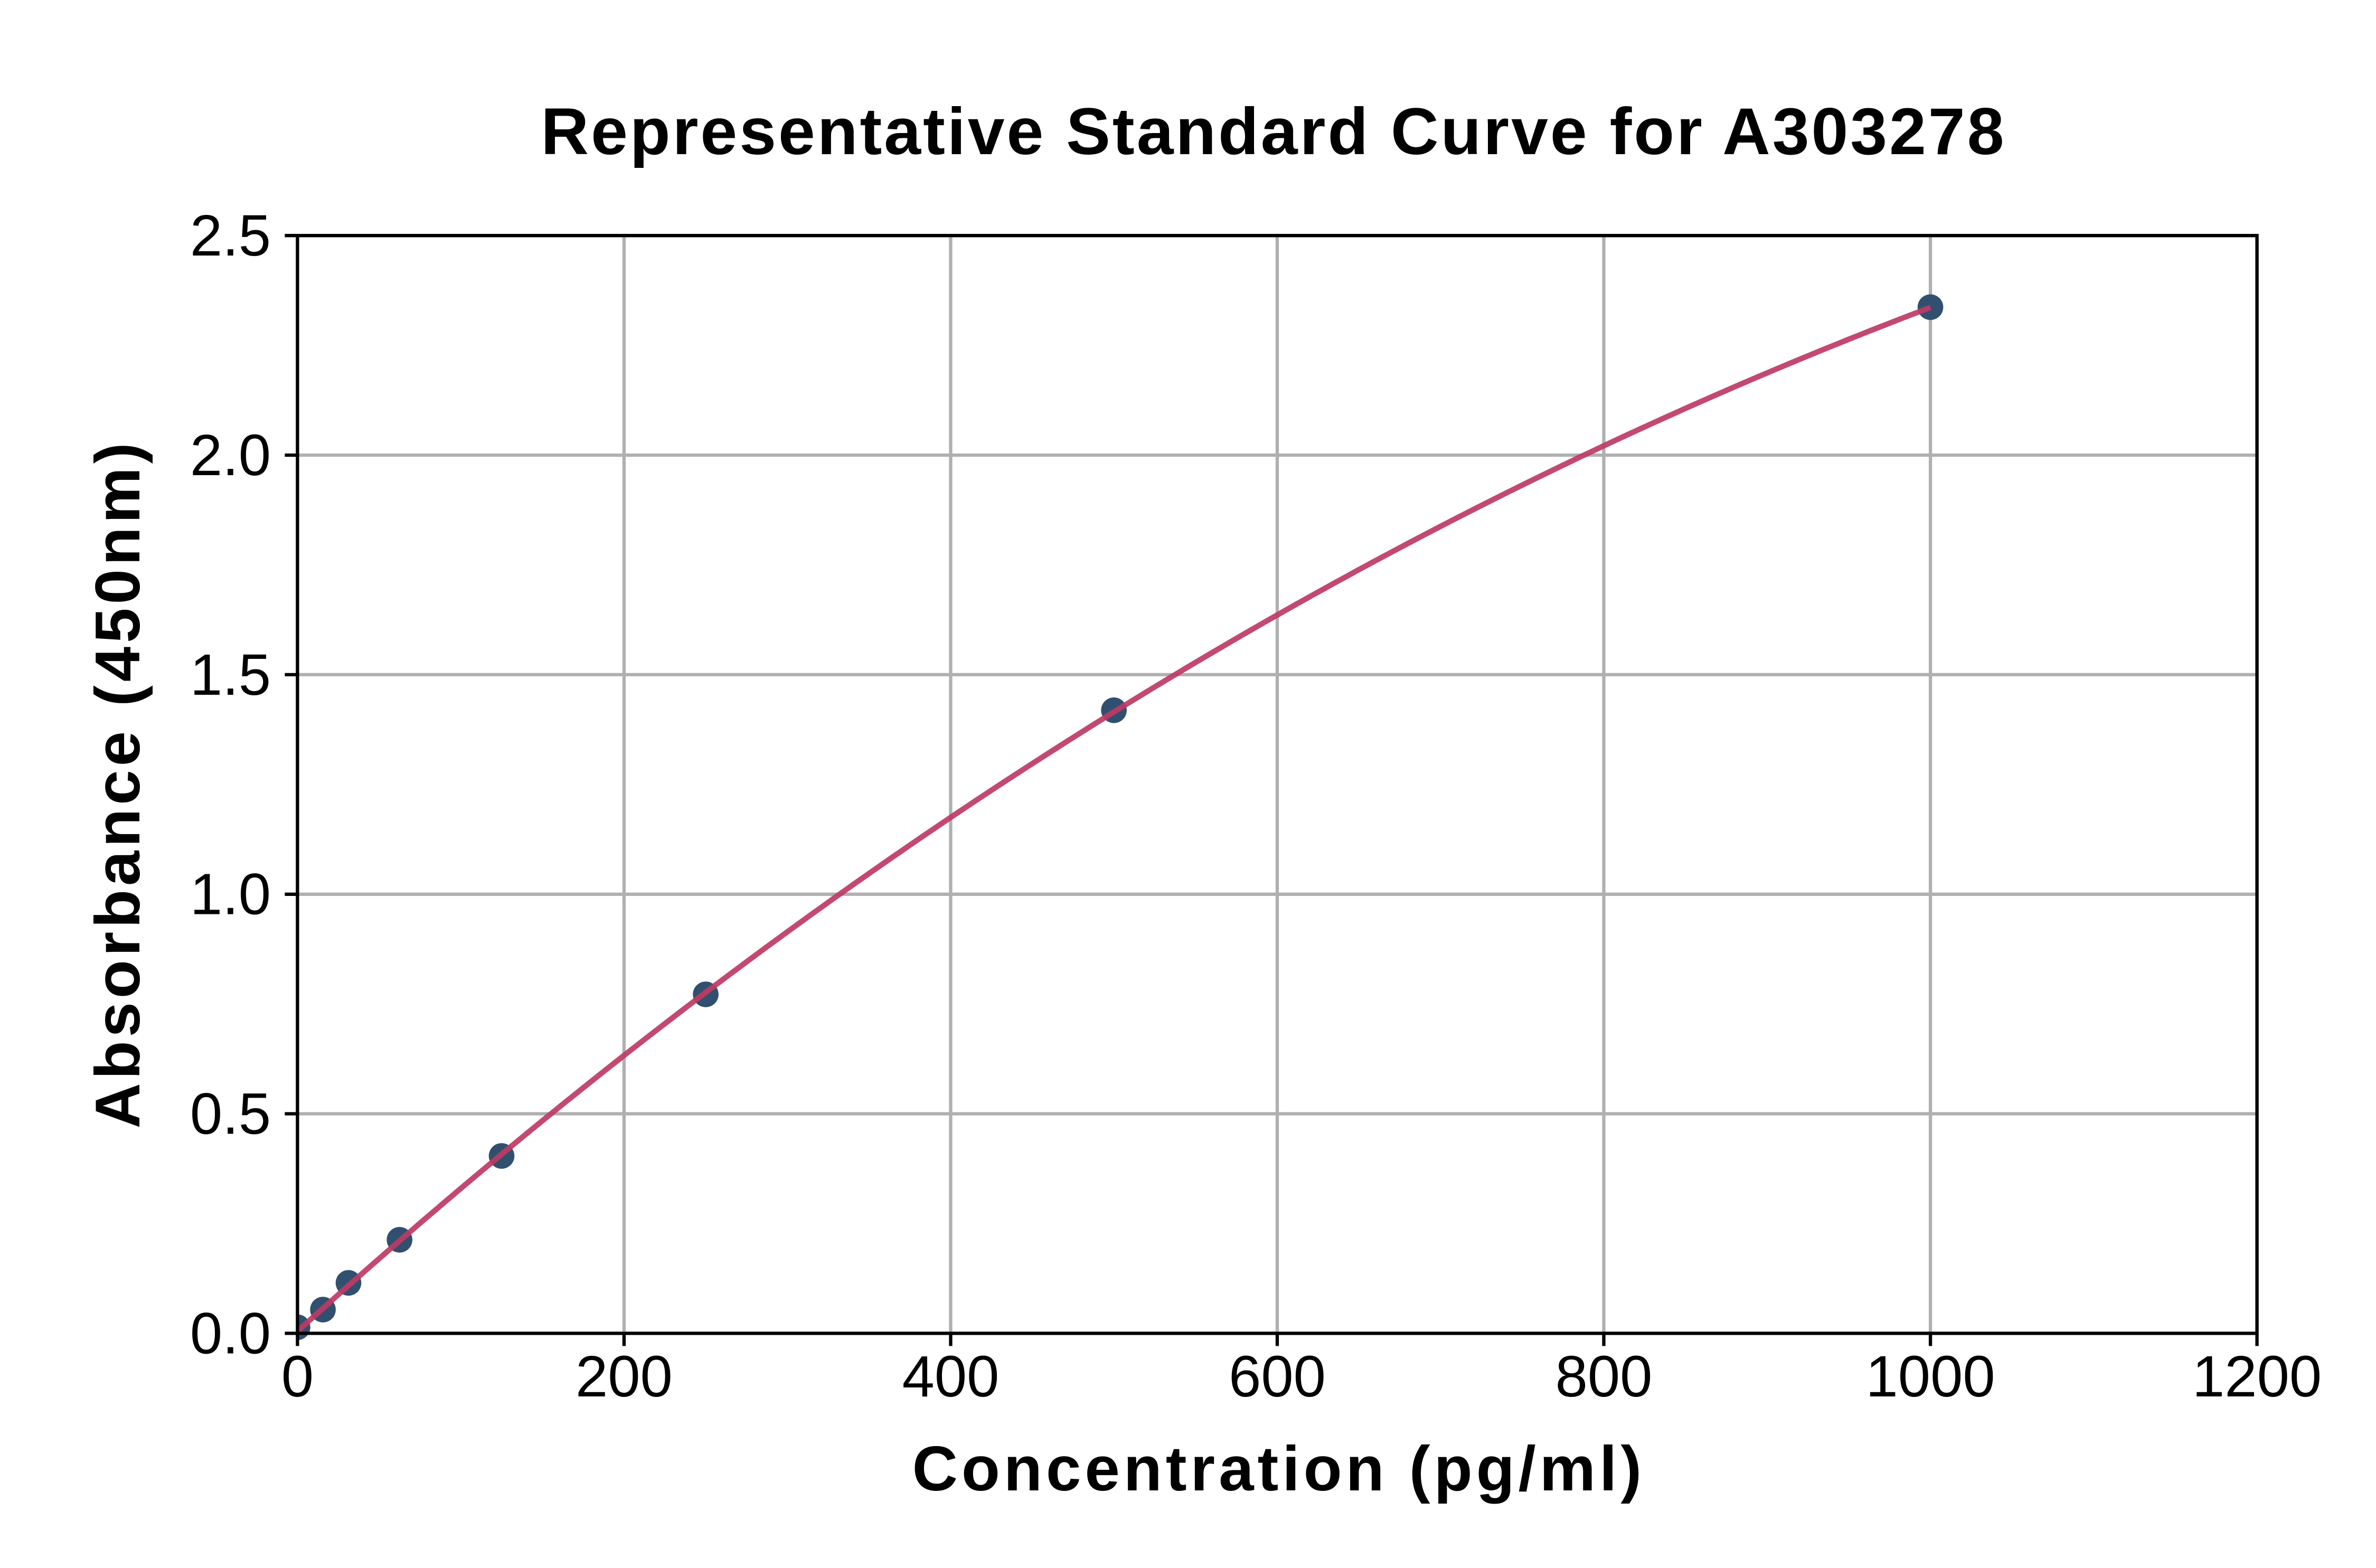 The image size is (2376, 1568). Describe the element at coordinates (231, 894) in the screenshot. I see `svg-text: 1.0` at that location.